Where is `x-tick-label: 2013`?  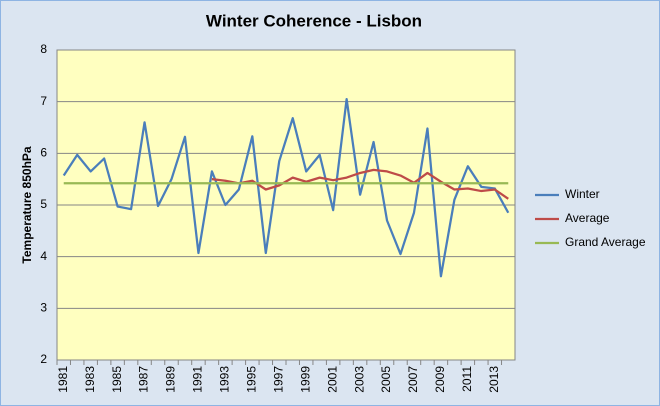
x-tick-label: 2013 is located at coordinates (494, 379).